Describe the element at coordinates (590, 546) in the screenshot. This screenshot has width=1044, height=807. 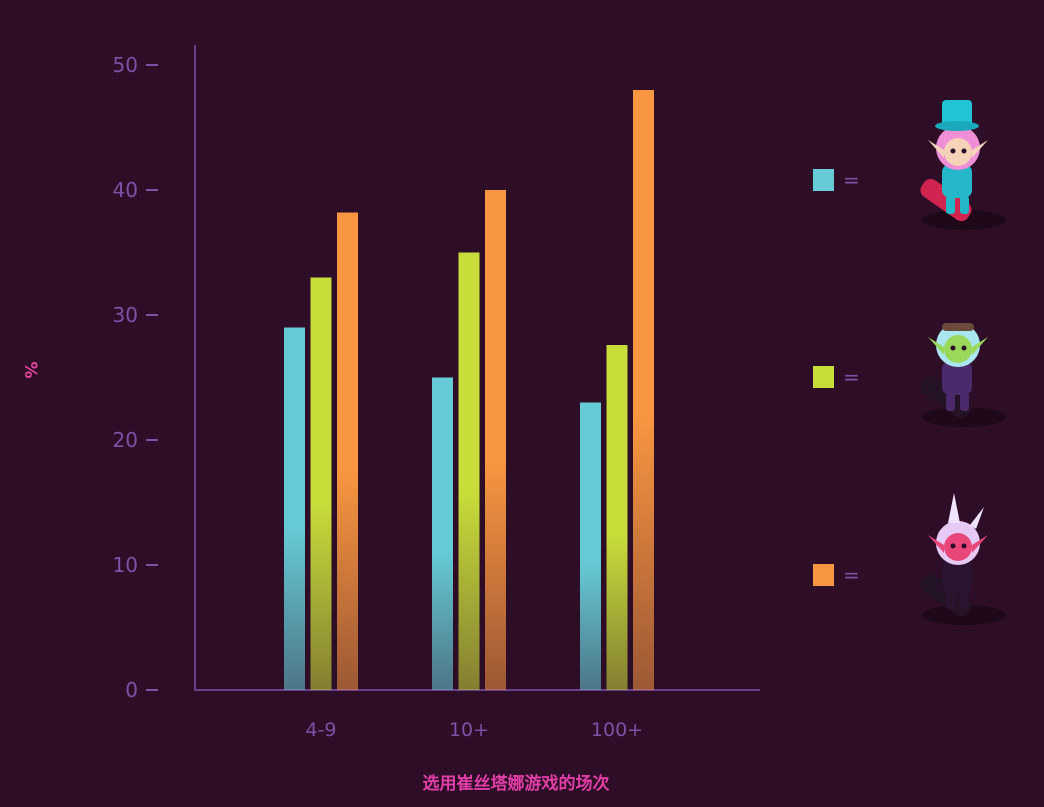
I see `bar-100+-series-1` at that location.